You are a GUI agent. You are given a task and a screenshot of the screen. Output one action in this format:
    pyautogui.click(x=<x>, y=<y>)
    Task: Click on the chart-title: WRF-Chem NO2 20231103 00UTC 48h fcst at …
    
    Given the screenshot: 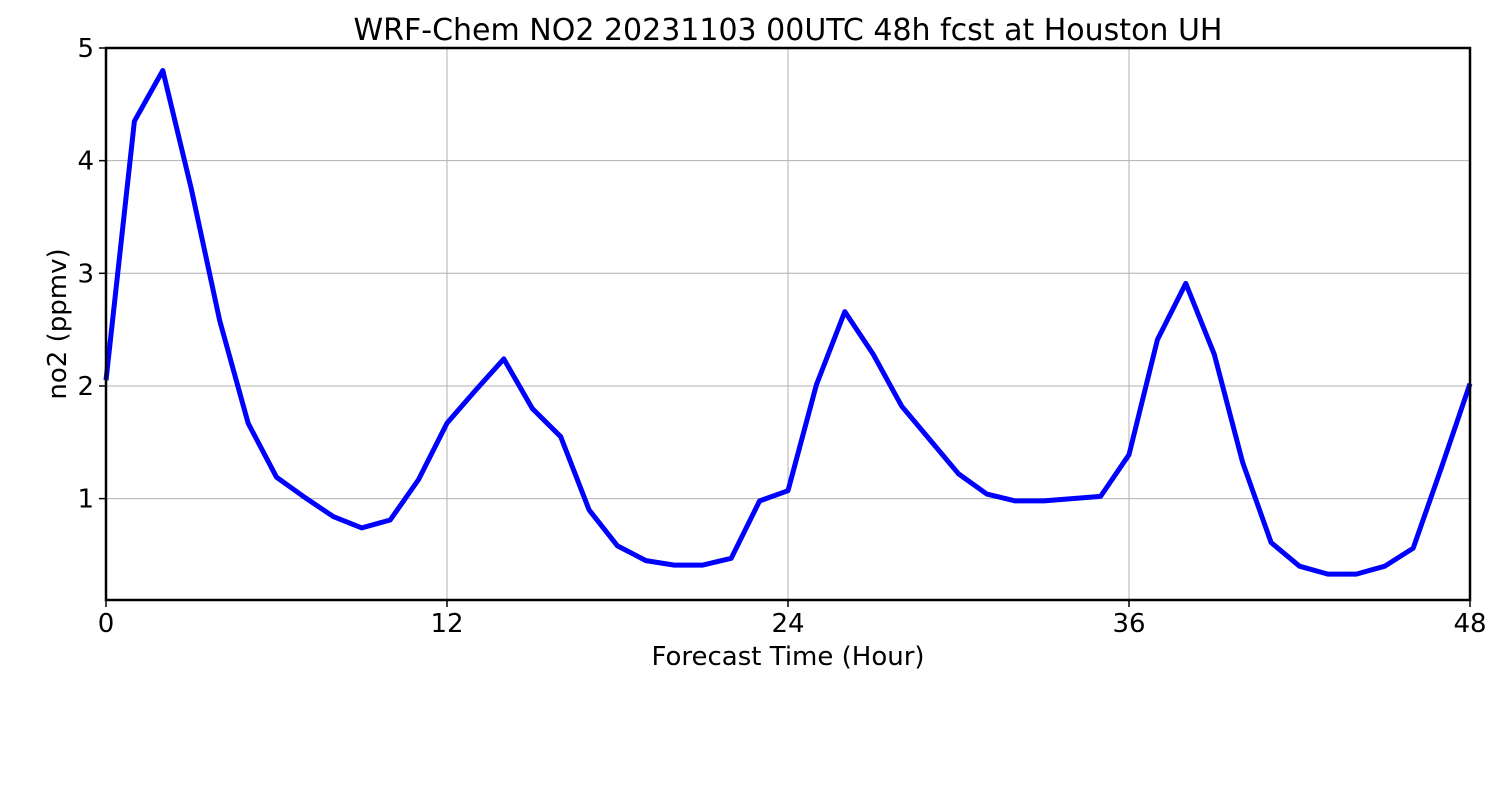 What is the action you would take?
    pyautogui.click(x=788, y=30)
    